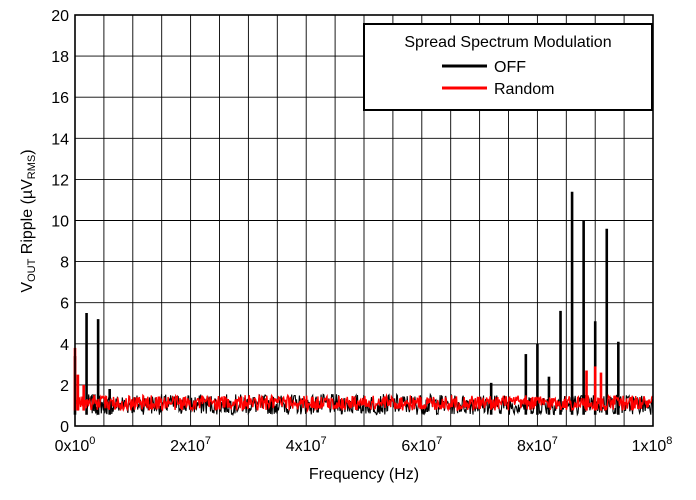 Image resolution: width=696 pixels, height=500 pixels. I want to click on x-tick-label: 8x10⁷, so click(537, 445).